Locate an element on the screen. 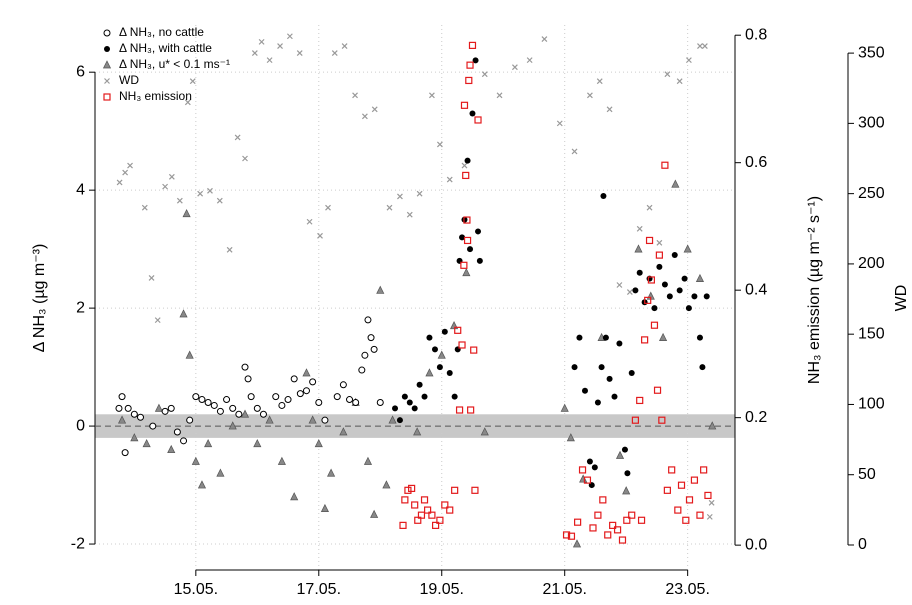 This screenshot has height=605, width=912. y-tick-label: 6 is located at coordinates (80, 71).